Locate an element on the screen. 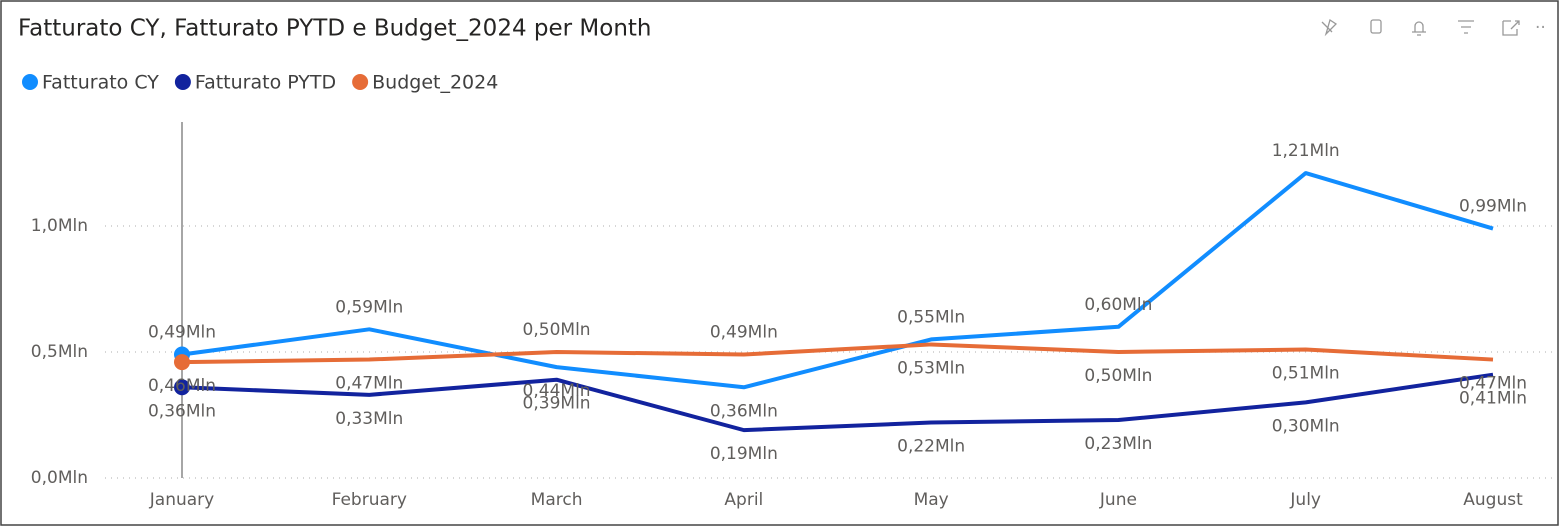 This screenshot has width=1560, height=527. x-tick-label: July is located at coordinates (1305, 500).